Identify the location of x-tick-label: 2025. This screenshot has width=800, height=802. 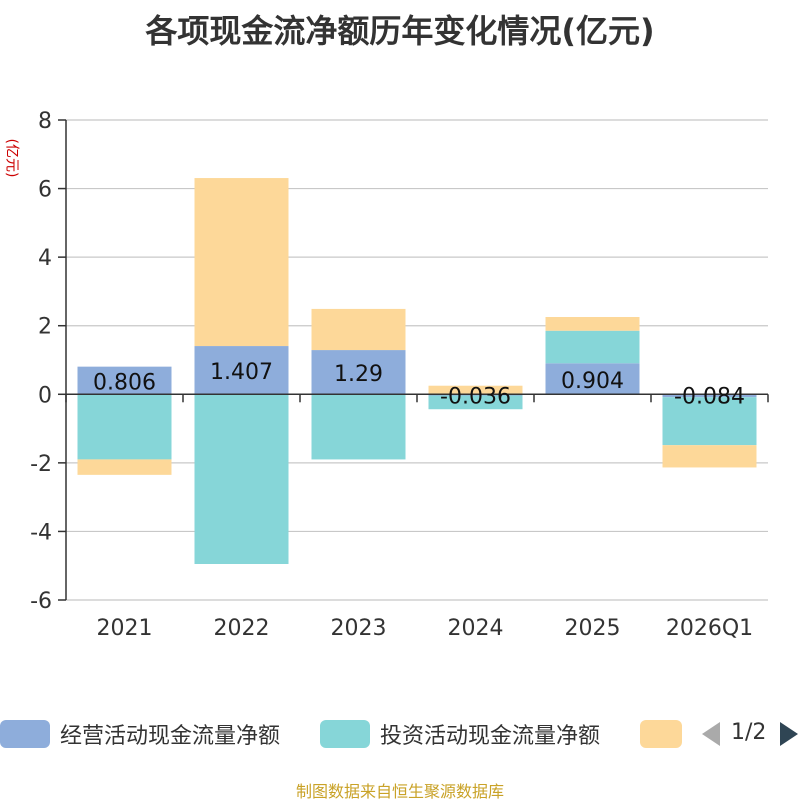
(593, 628).